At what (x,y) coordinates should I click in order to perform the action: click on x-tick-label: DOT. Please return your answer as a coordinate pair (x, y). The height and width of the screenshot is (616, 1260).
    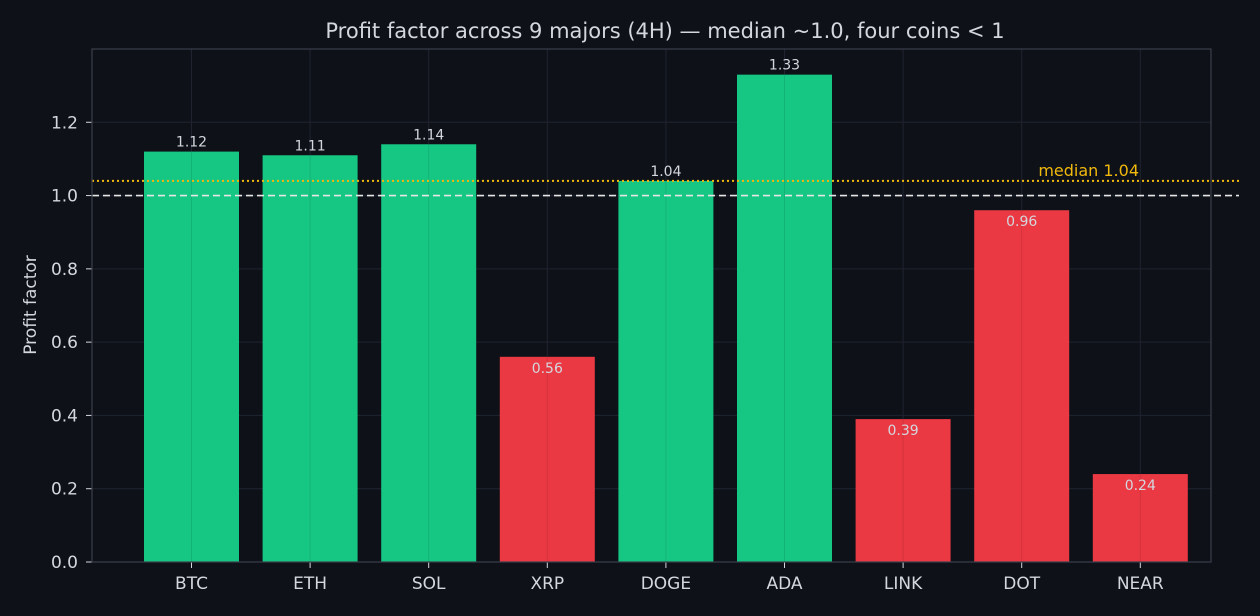
    Looking at the image, I should click on (1021, 584).